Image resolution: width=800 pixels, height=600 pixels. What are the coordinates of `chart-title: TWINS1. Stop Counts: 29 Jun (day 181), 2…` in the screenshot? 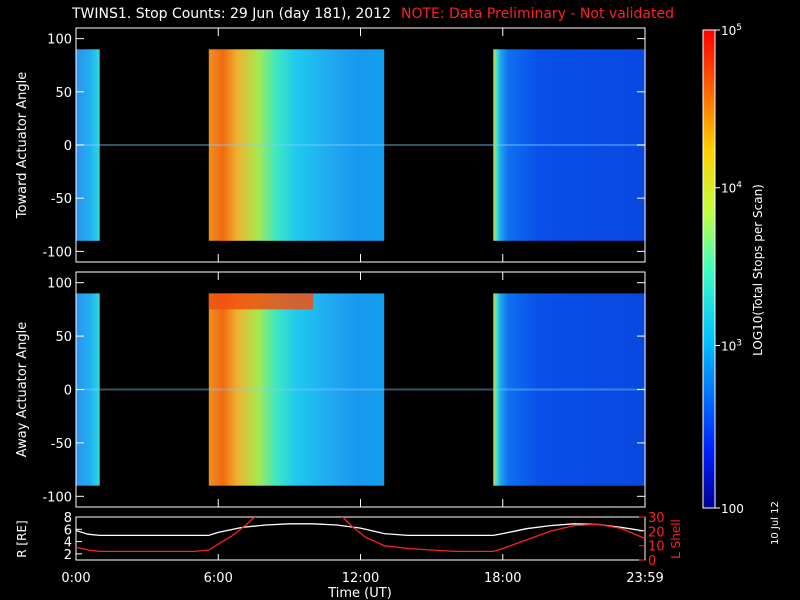 It's located at (373, 14).